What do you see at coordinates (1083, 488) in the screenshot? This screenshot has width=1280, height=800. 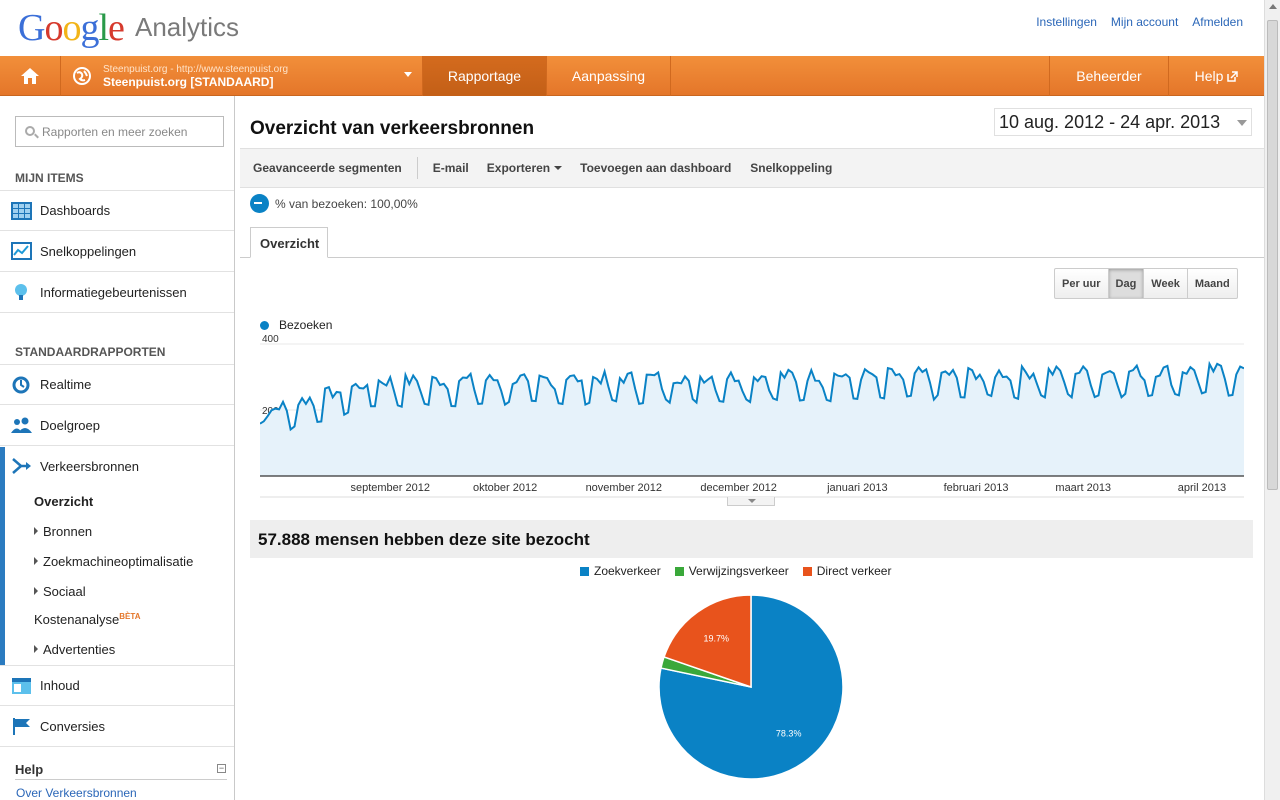 I see `x-tick-label: maart 2013` at bounding box center [1083, 488].